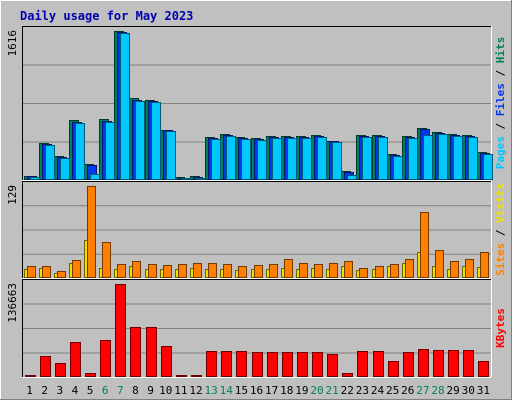 This screenshot has width=512, height=400. I want to click on y-max-label: 1616, so click(12, 43).